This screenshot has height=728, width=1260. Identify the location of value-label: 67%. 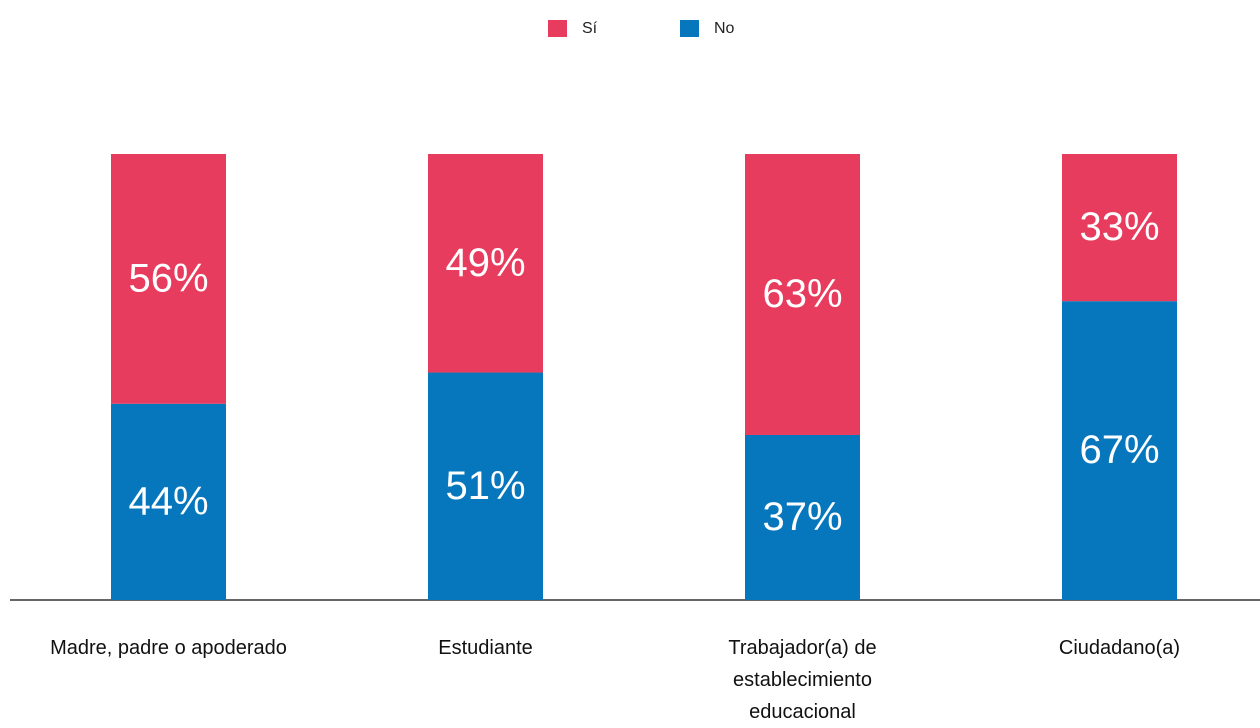
(1119, 450).